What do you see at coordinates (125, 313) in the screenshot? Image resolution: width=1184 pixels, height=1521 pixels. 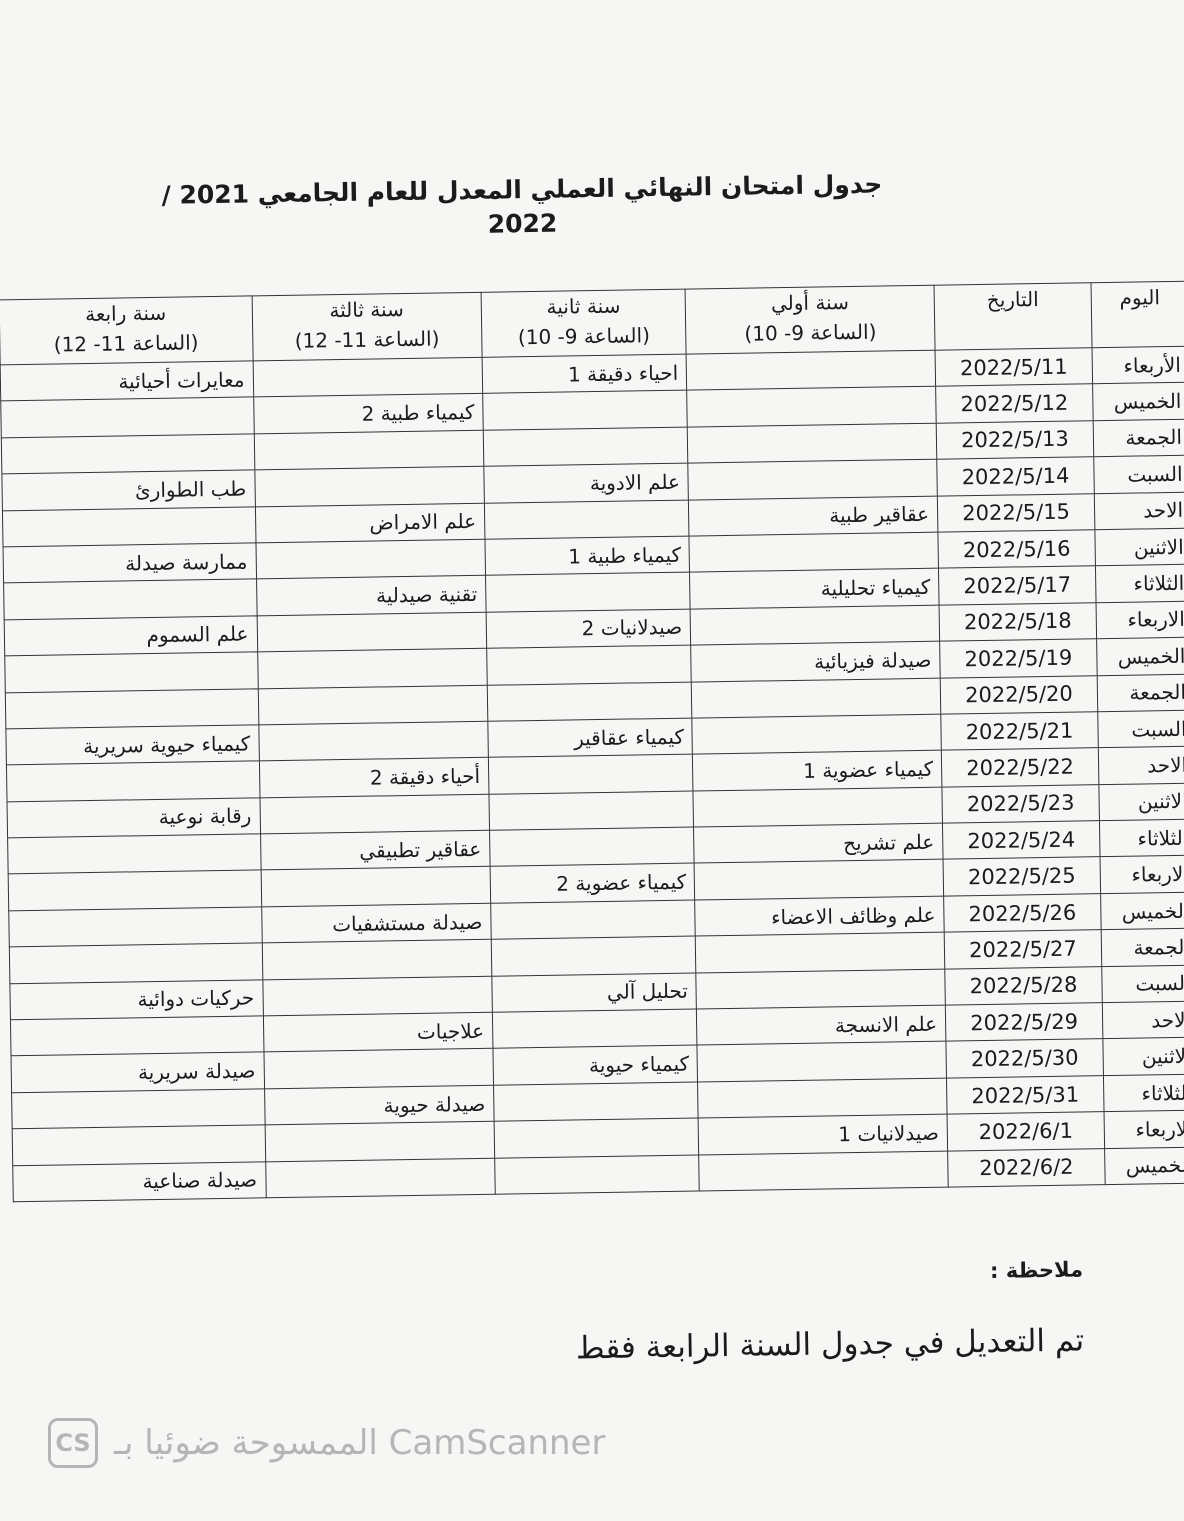 I see `header-year4-label: سنة رابعة` at bounding box center [125, 313].